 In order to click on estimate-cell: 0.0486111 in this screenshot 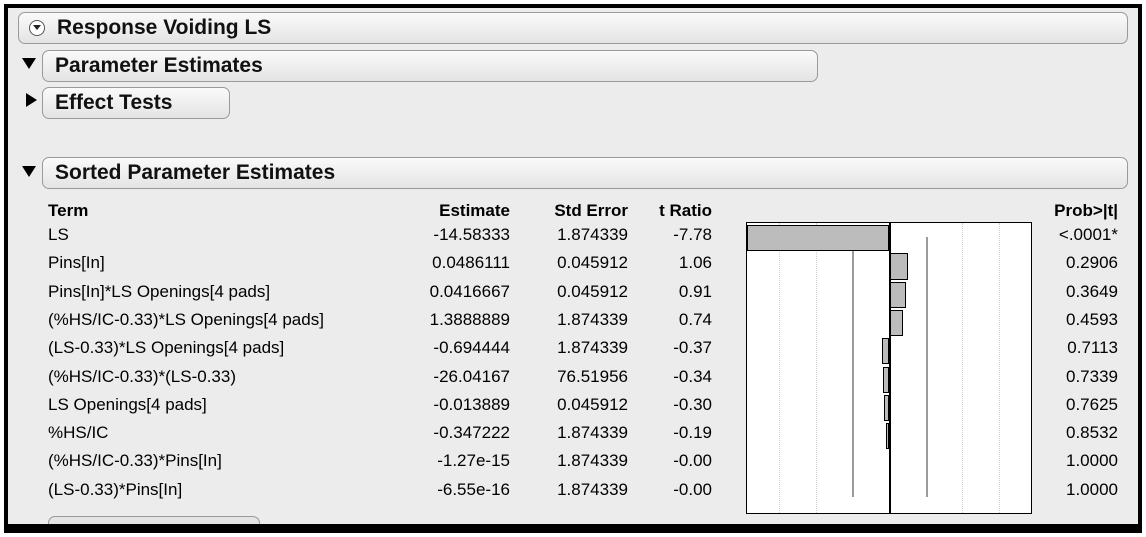, I will do `click(471, 263)`.